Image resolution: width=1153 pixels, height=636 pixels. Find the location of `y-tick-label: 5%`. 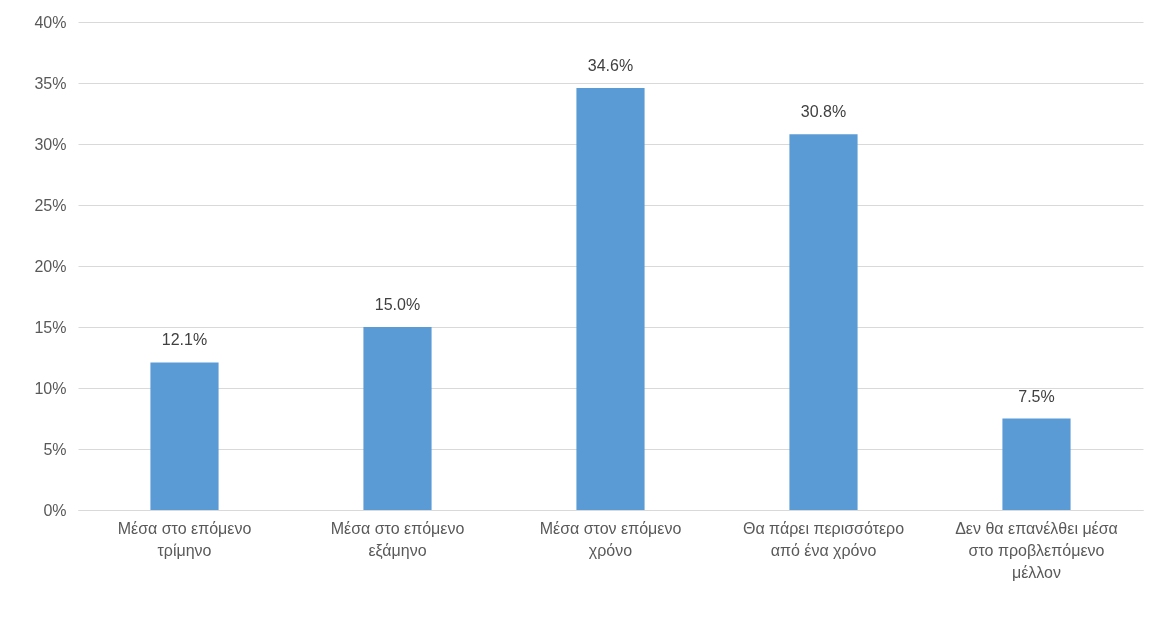

y-tick-label: 5% is located at coordinates (55, 449).